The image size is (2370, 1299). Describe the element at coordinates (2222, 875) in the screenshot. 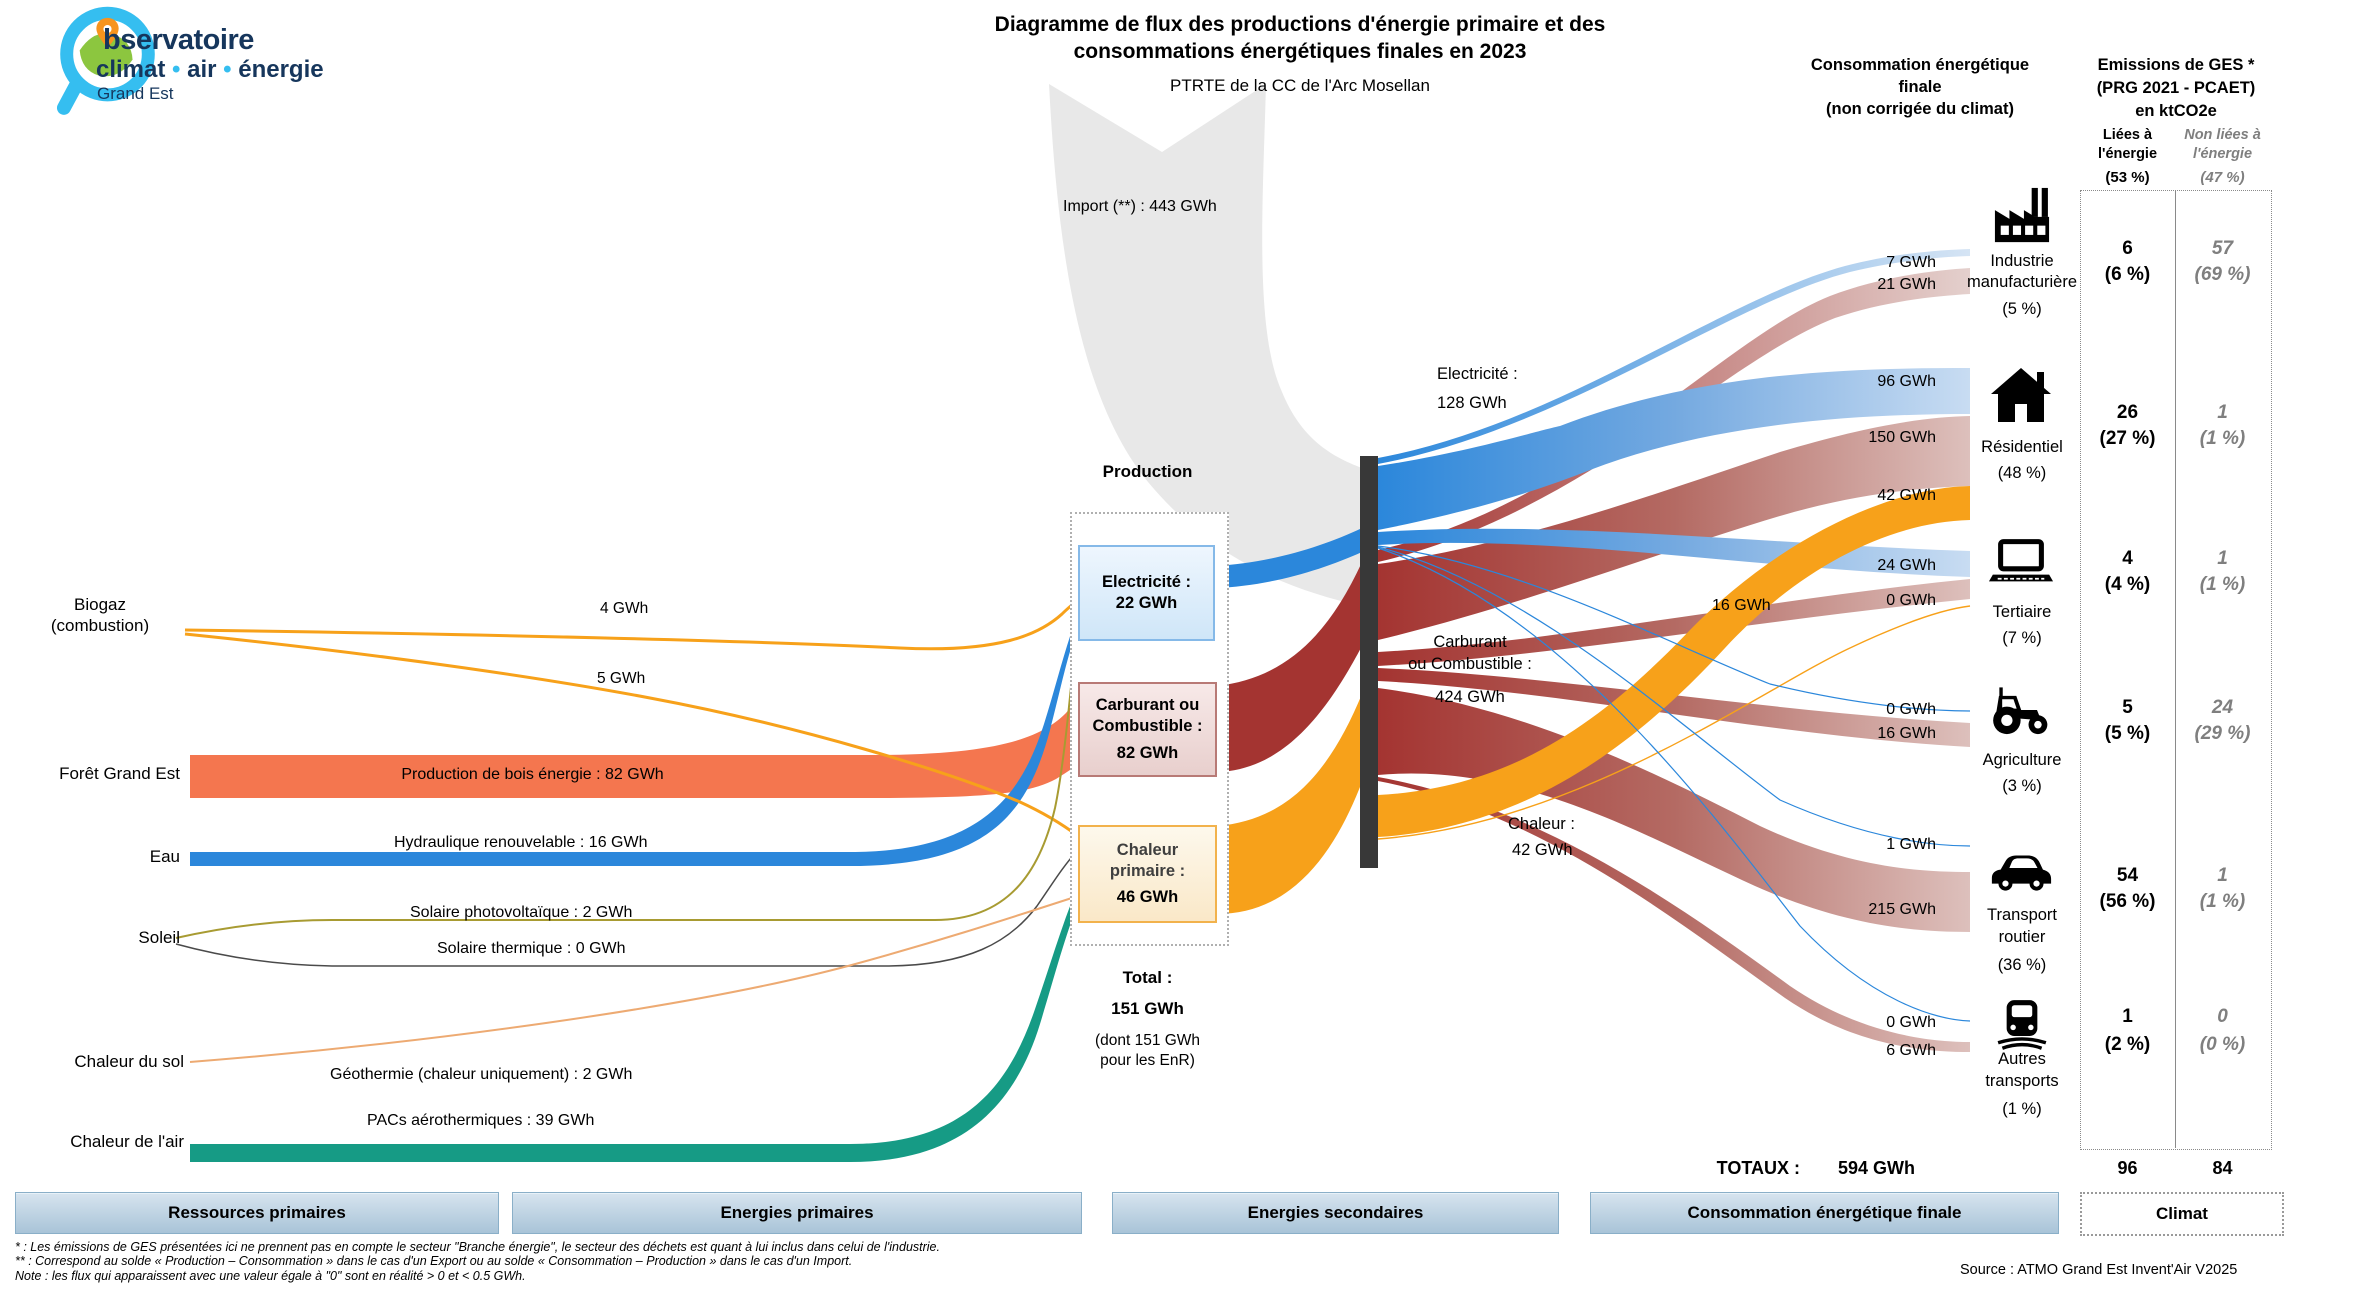

I see `ges-transport-other: 1` at that location.